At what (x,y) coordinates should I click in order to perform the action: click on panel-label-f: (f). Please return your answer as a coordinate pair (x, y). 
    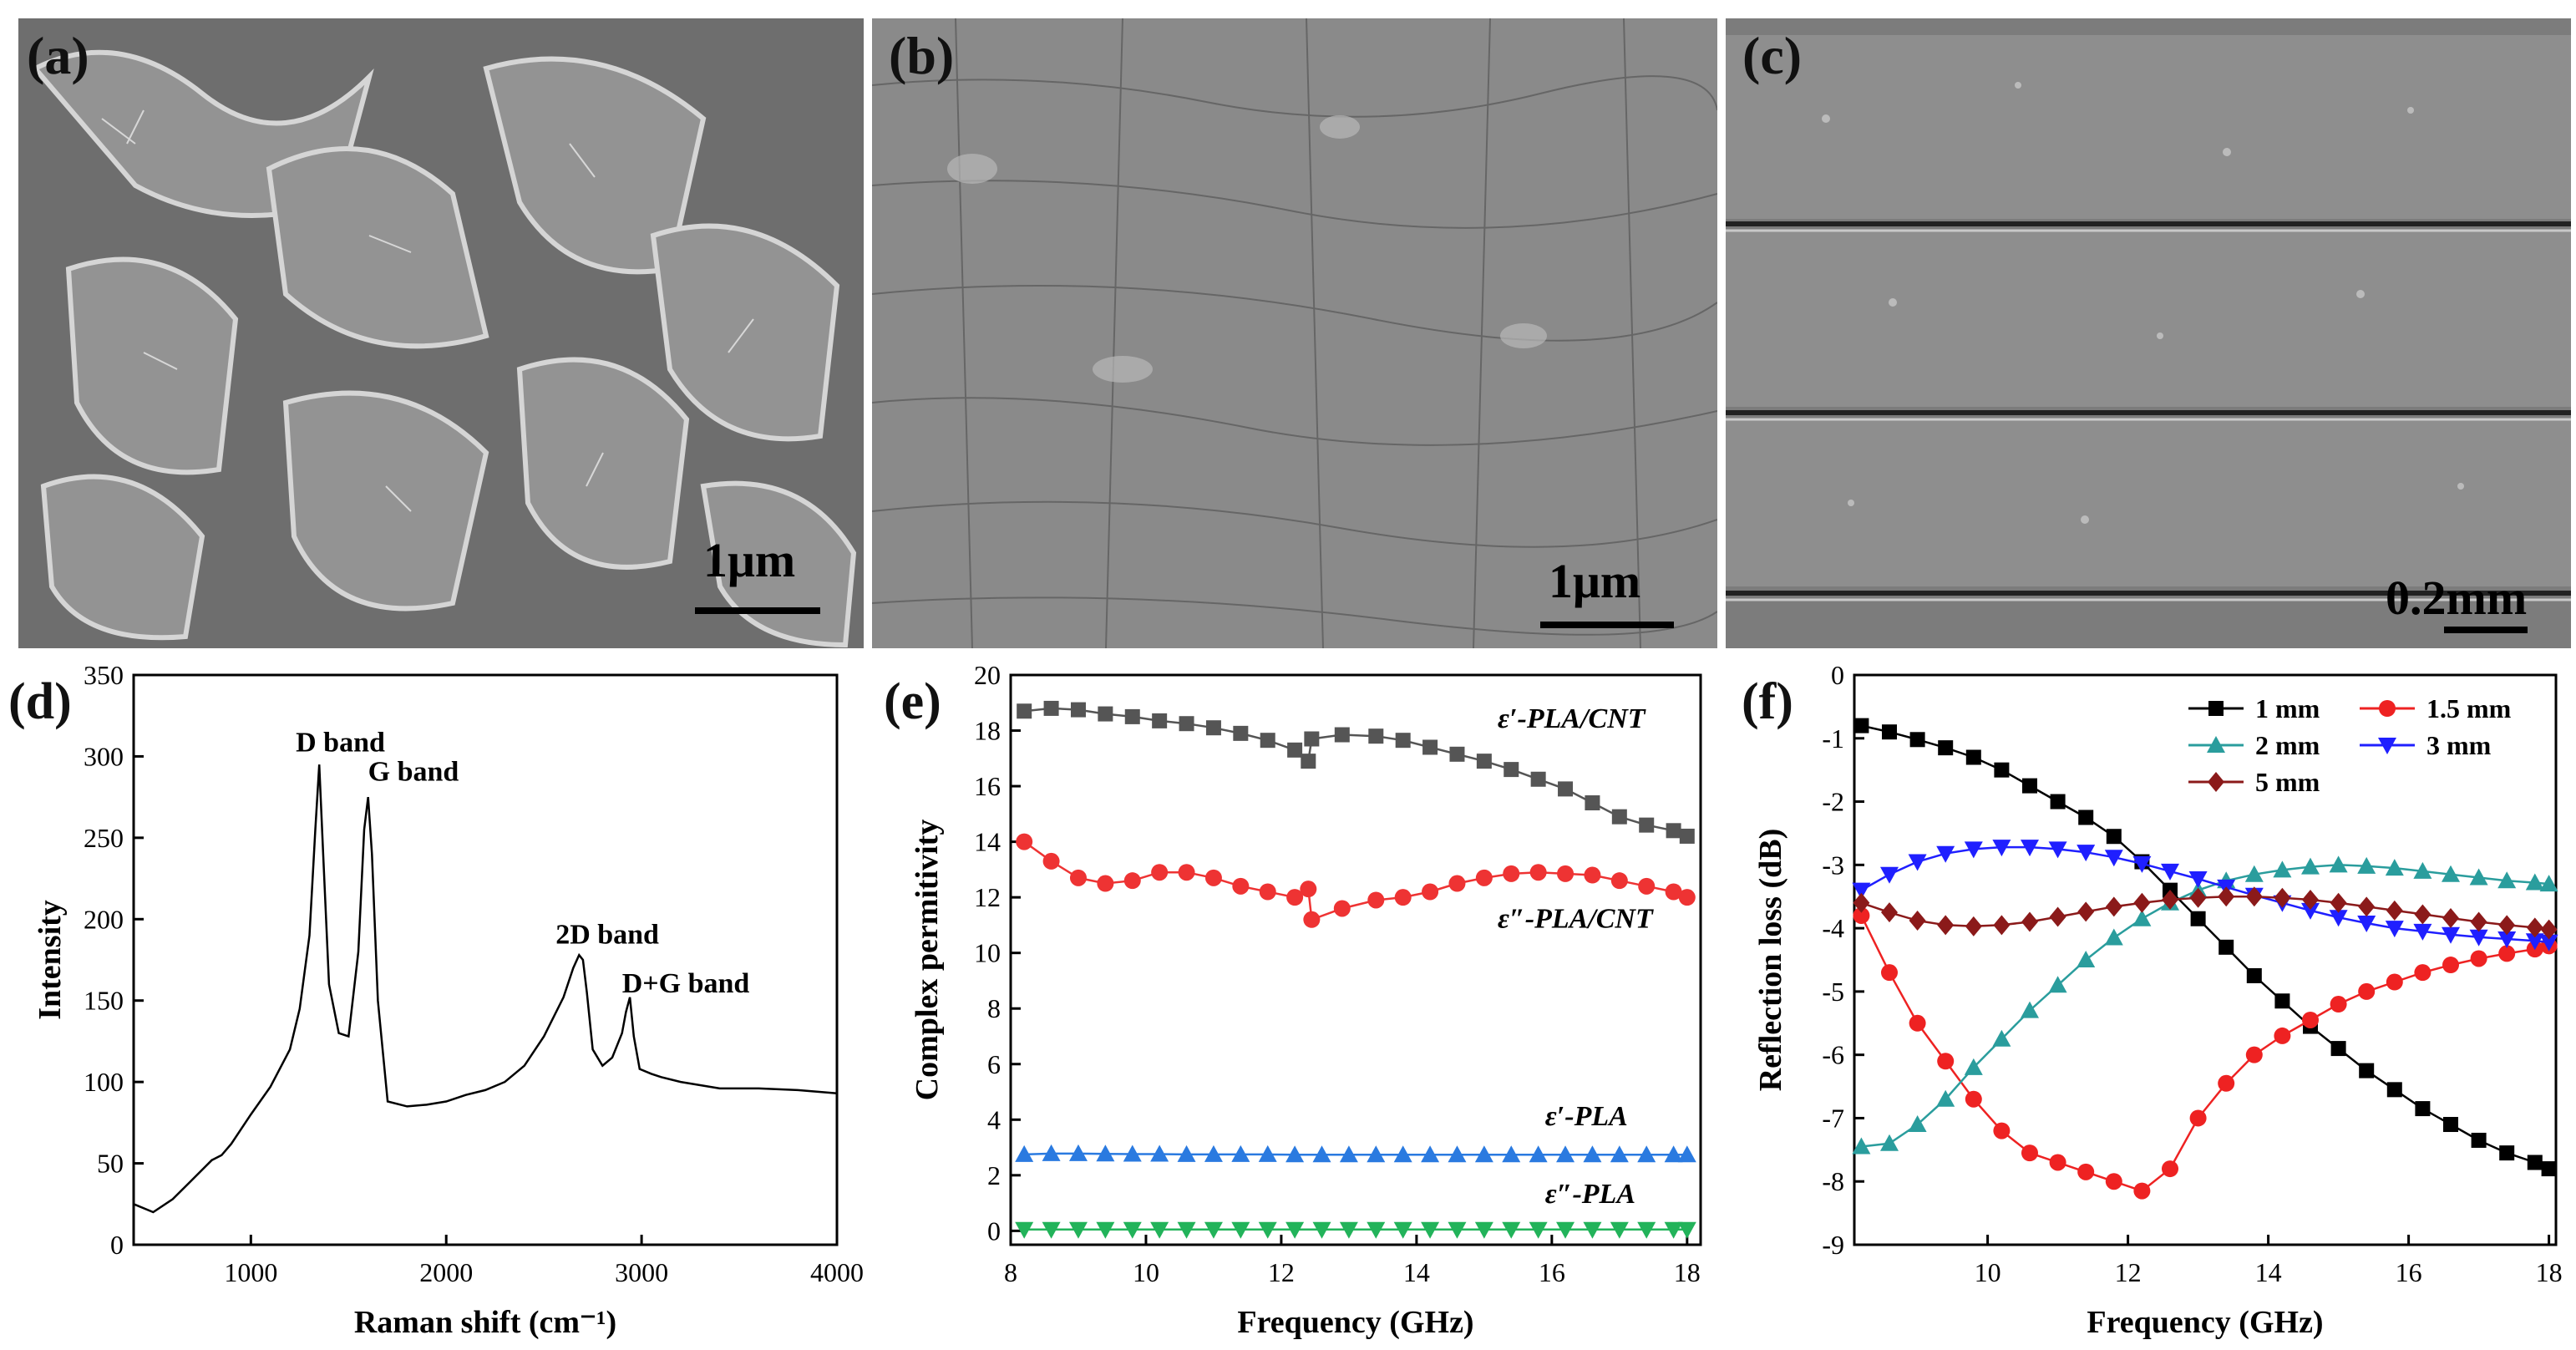
    Looking at the image, I should click on (1767, 701).